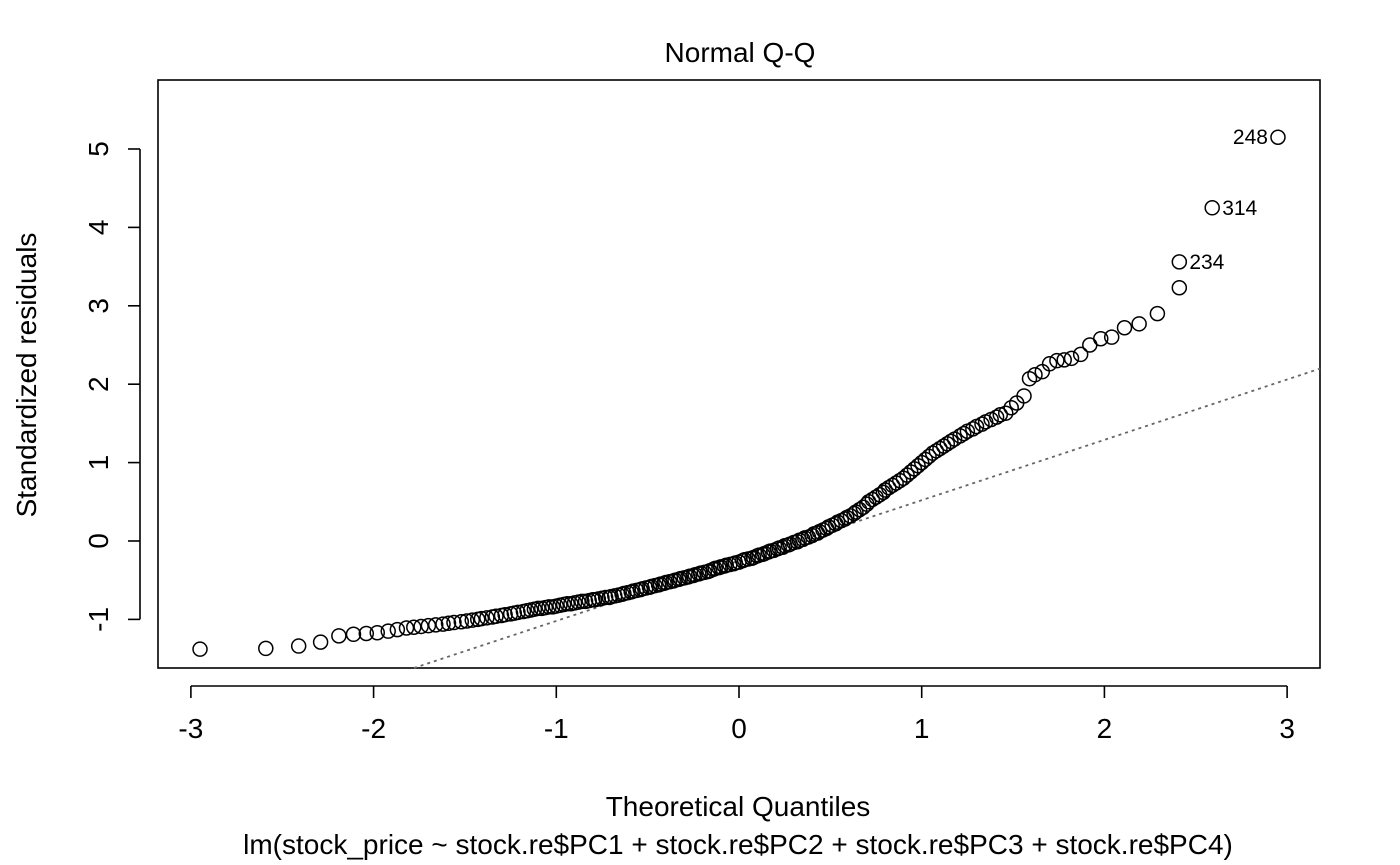 This screenshot has width=1400, height=865. I want to click on x-tick-label: 0, so click(739, 728).